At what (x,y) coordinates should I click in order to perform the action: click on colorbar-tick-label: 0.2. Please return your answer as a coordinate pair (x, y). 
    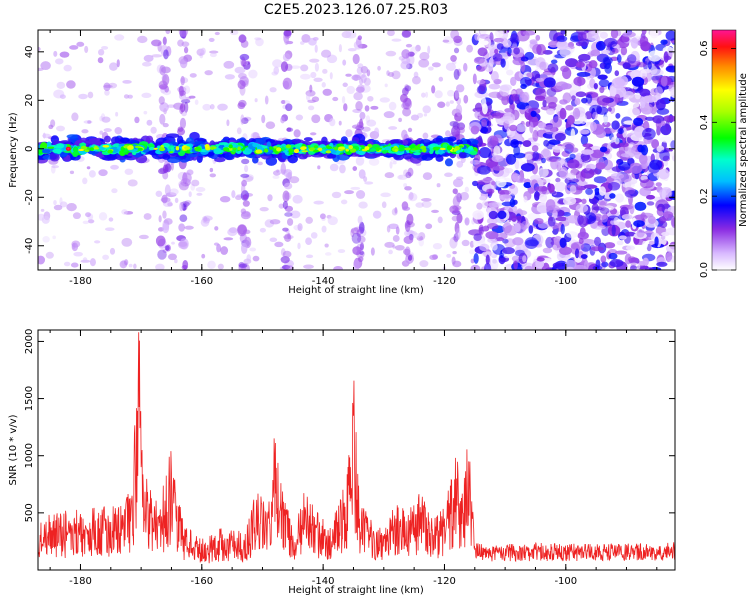
    Looking at the image, I should click on (704, 196).